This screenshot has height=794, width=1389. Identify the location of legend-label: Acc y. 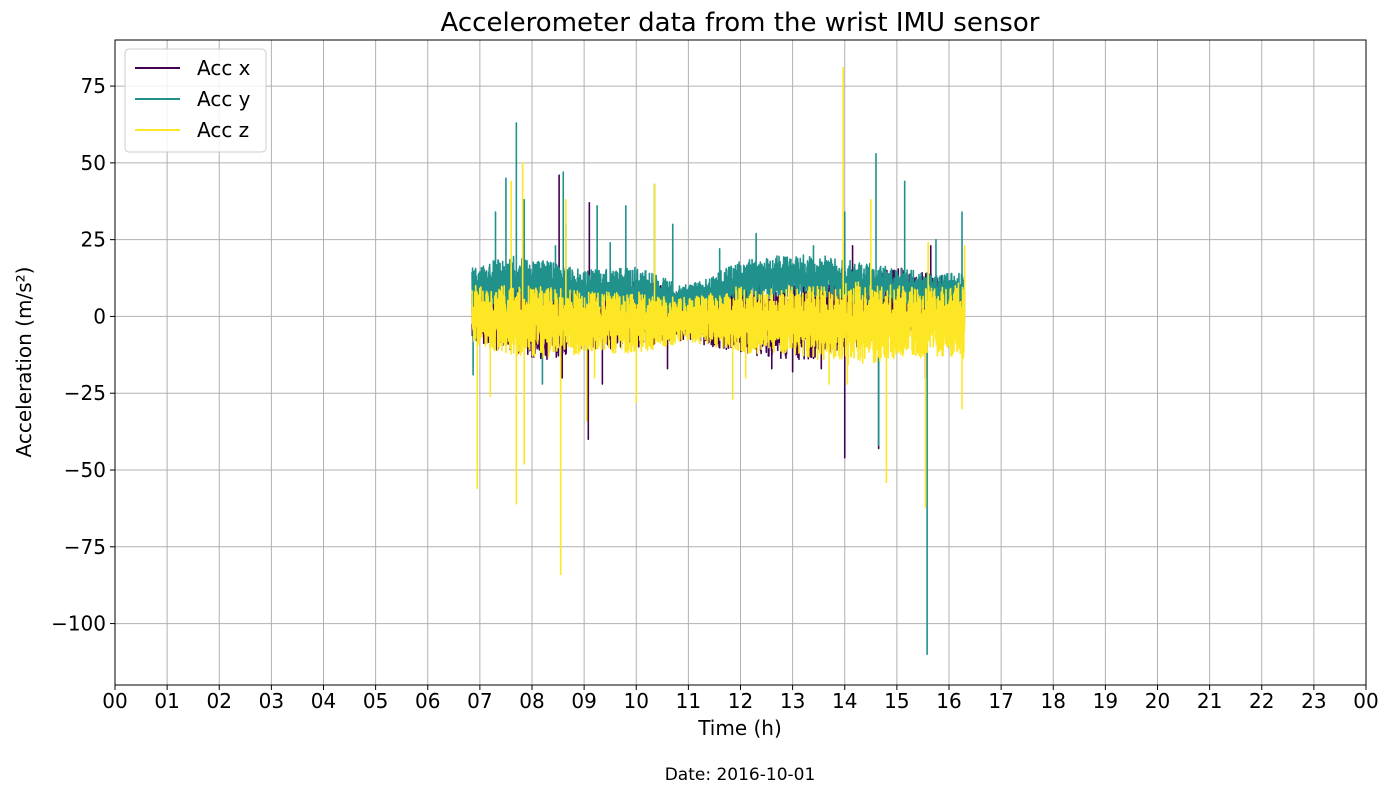
(224, 99).